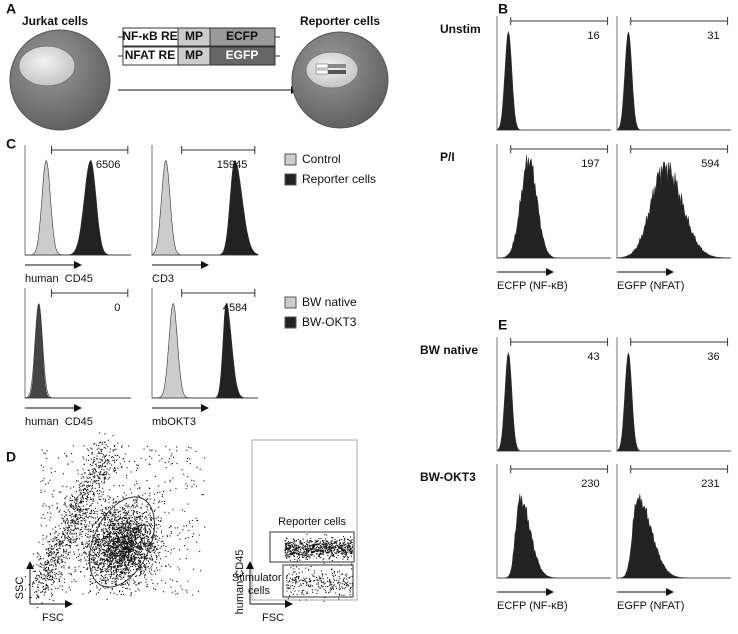  I want to click on histogram, so click(674, 210).